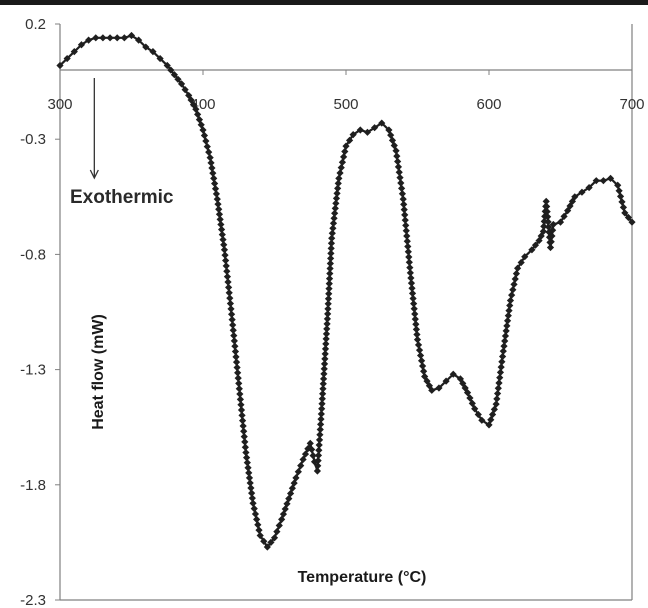 The image size is (648, 608). What do you see at coordinates (33, 370) in the screenshot?
I see `y-tick-label: -1.3` at bounding box center [33, 370].